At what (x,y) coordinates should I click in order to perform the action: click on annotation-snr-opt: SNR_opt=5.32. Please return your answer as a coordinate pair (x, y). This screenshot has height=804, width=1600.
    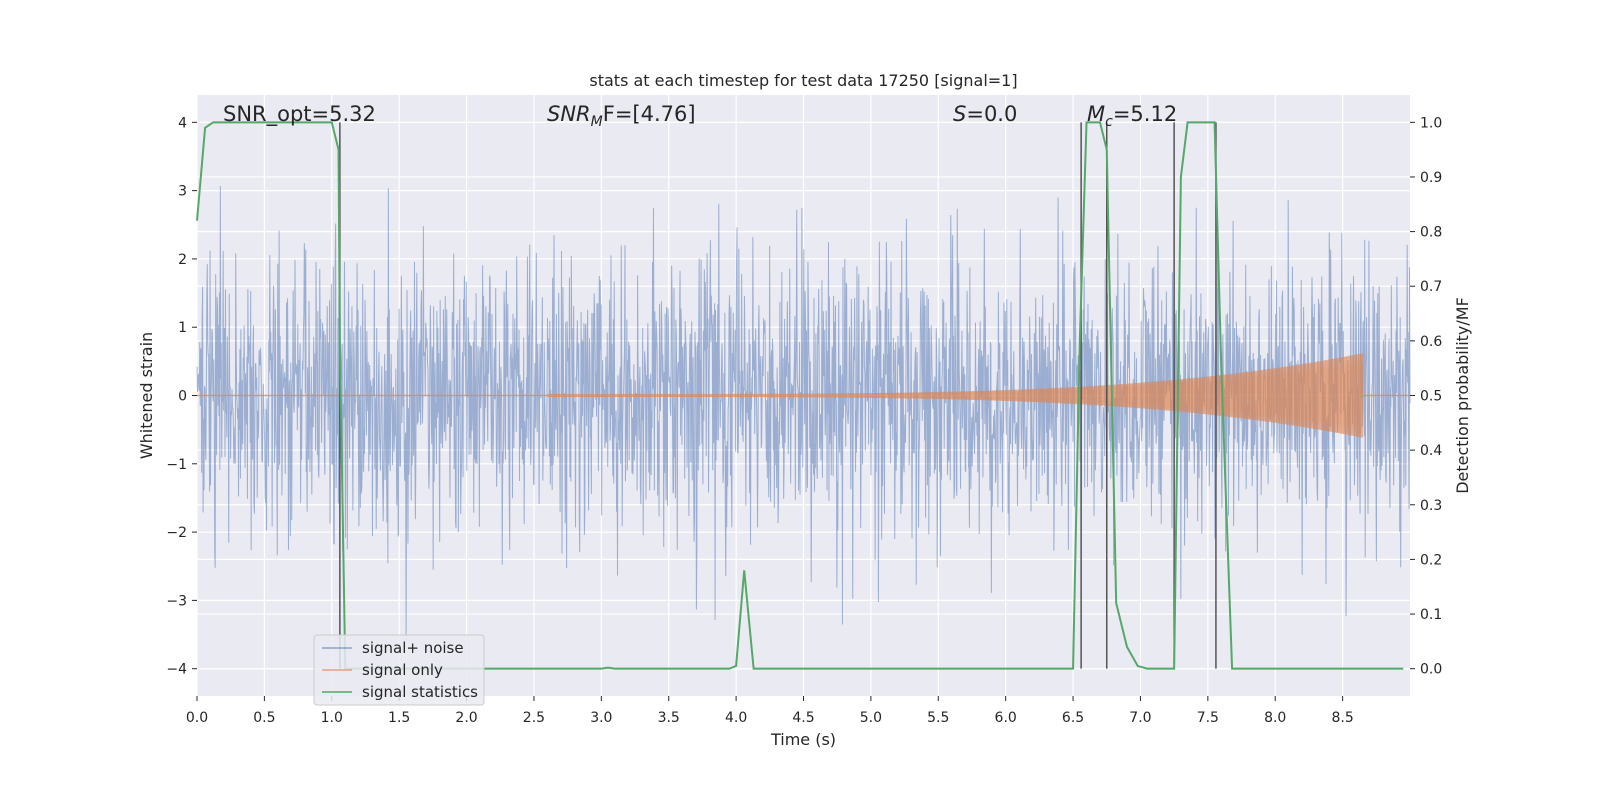
    Looking at the image, I should click on (299, 114).